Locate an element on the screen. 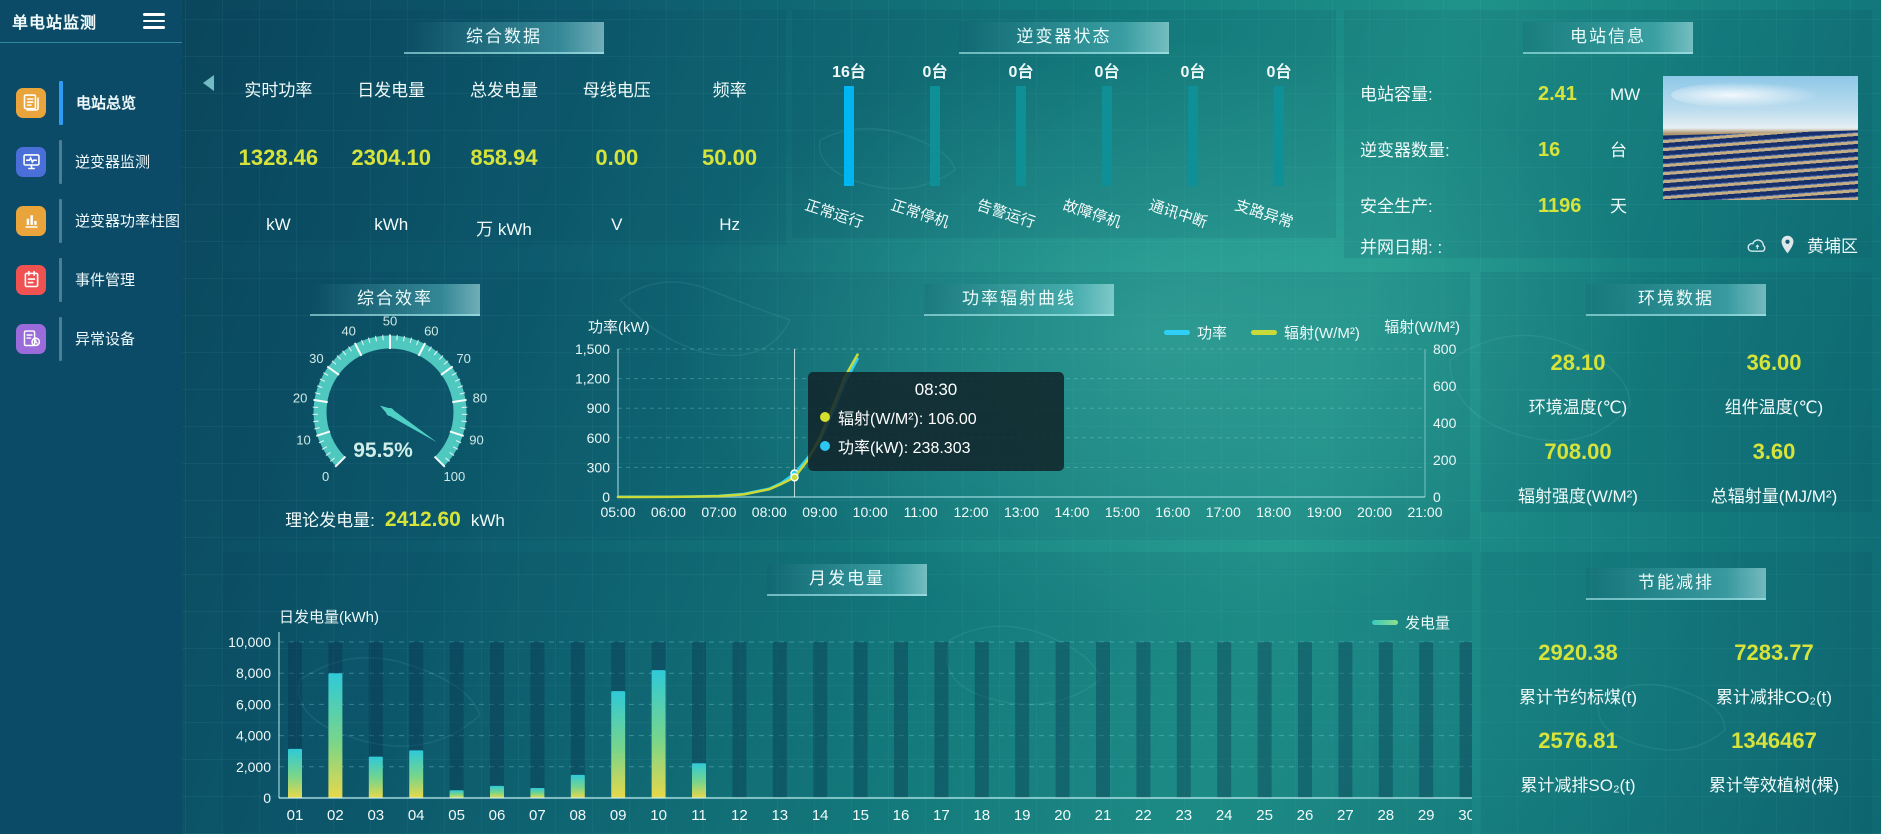 This screenshot has height=834, width=1881. metric-unit: Hz is located at coordinates (729, 224).